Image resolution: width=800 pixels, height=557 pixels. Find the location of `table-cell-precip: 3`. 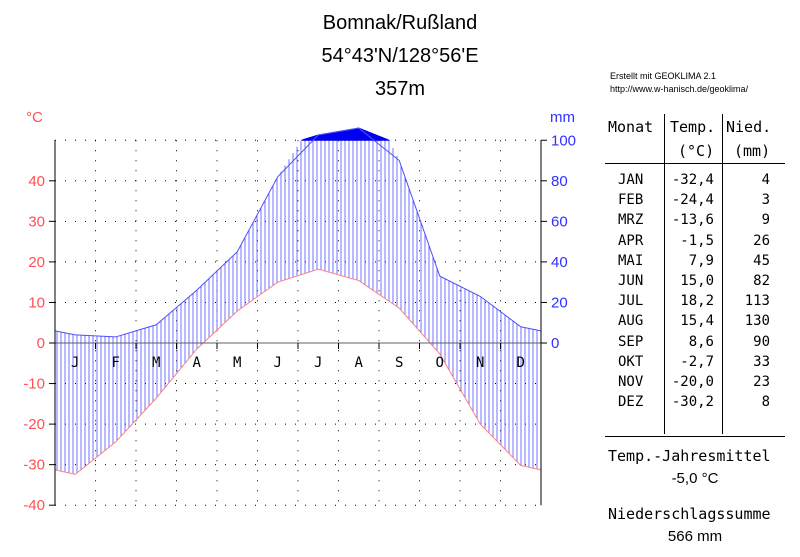

table-cell-precip: 3 is located at coordinates (765, 200).